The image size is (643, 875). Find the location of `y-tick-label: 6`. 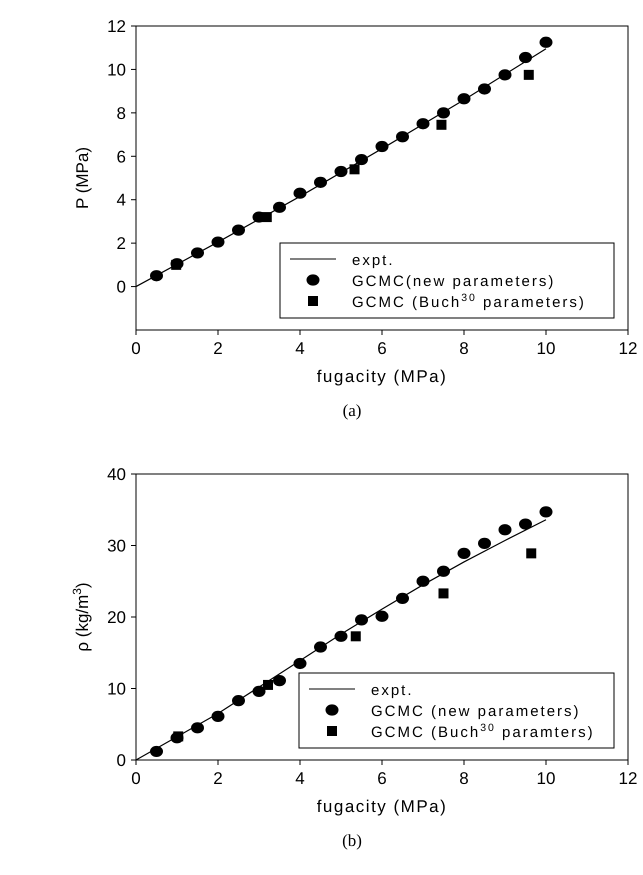

y-tick-label: 6 is located at coordinates (121, 156).